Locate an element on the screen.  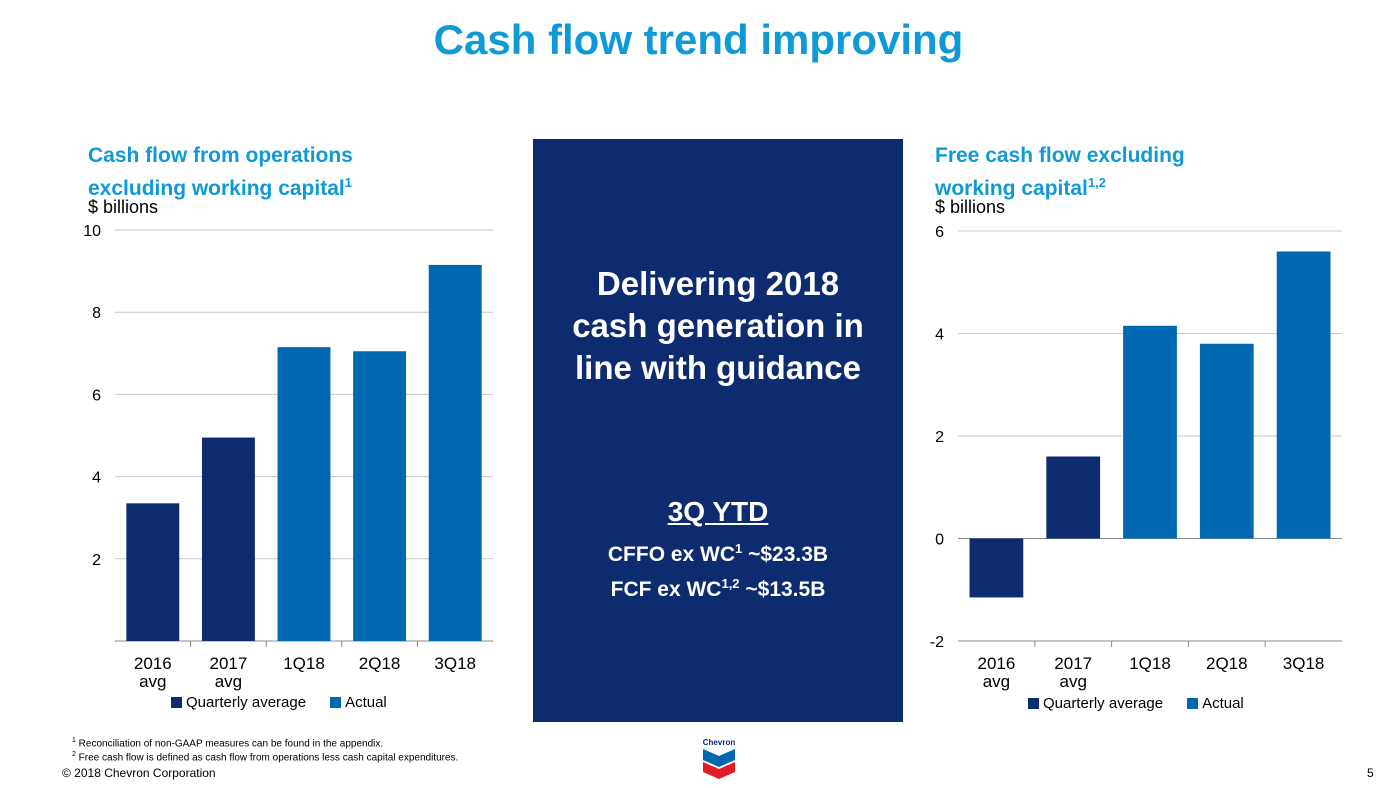
left-chart-legend: Quarterly average Actual is located at coordinates (288, 702).